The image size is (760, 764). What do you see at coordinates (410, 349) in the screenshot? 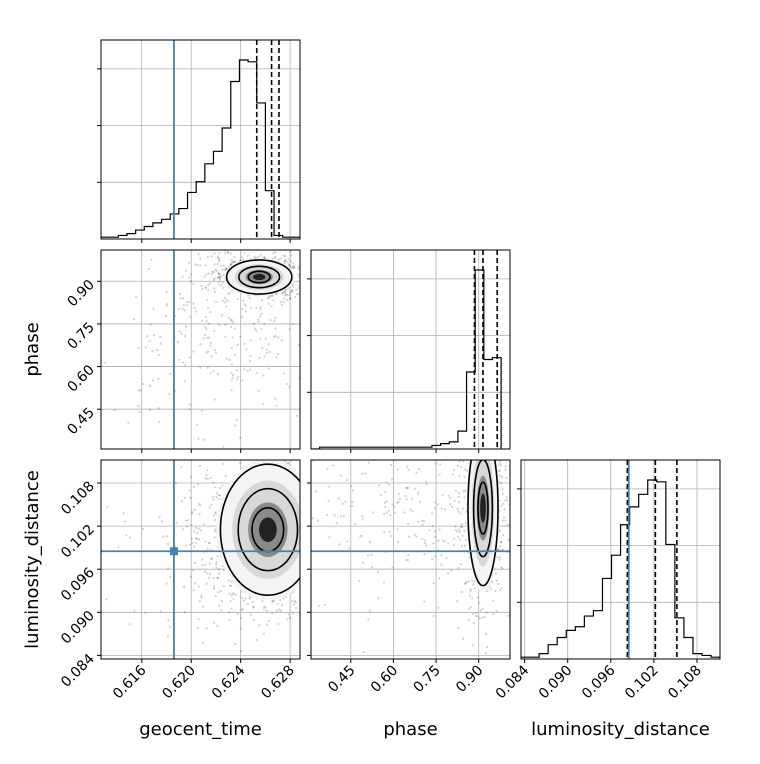
I see `axes-frame` at bounding box center [410, 349].